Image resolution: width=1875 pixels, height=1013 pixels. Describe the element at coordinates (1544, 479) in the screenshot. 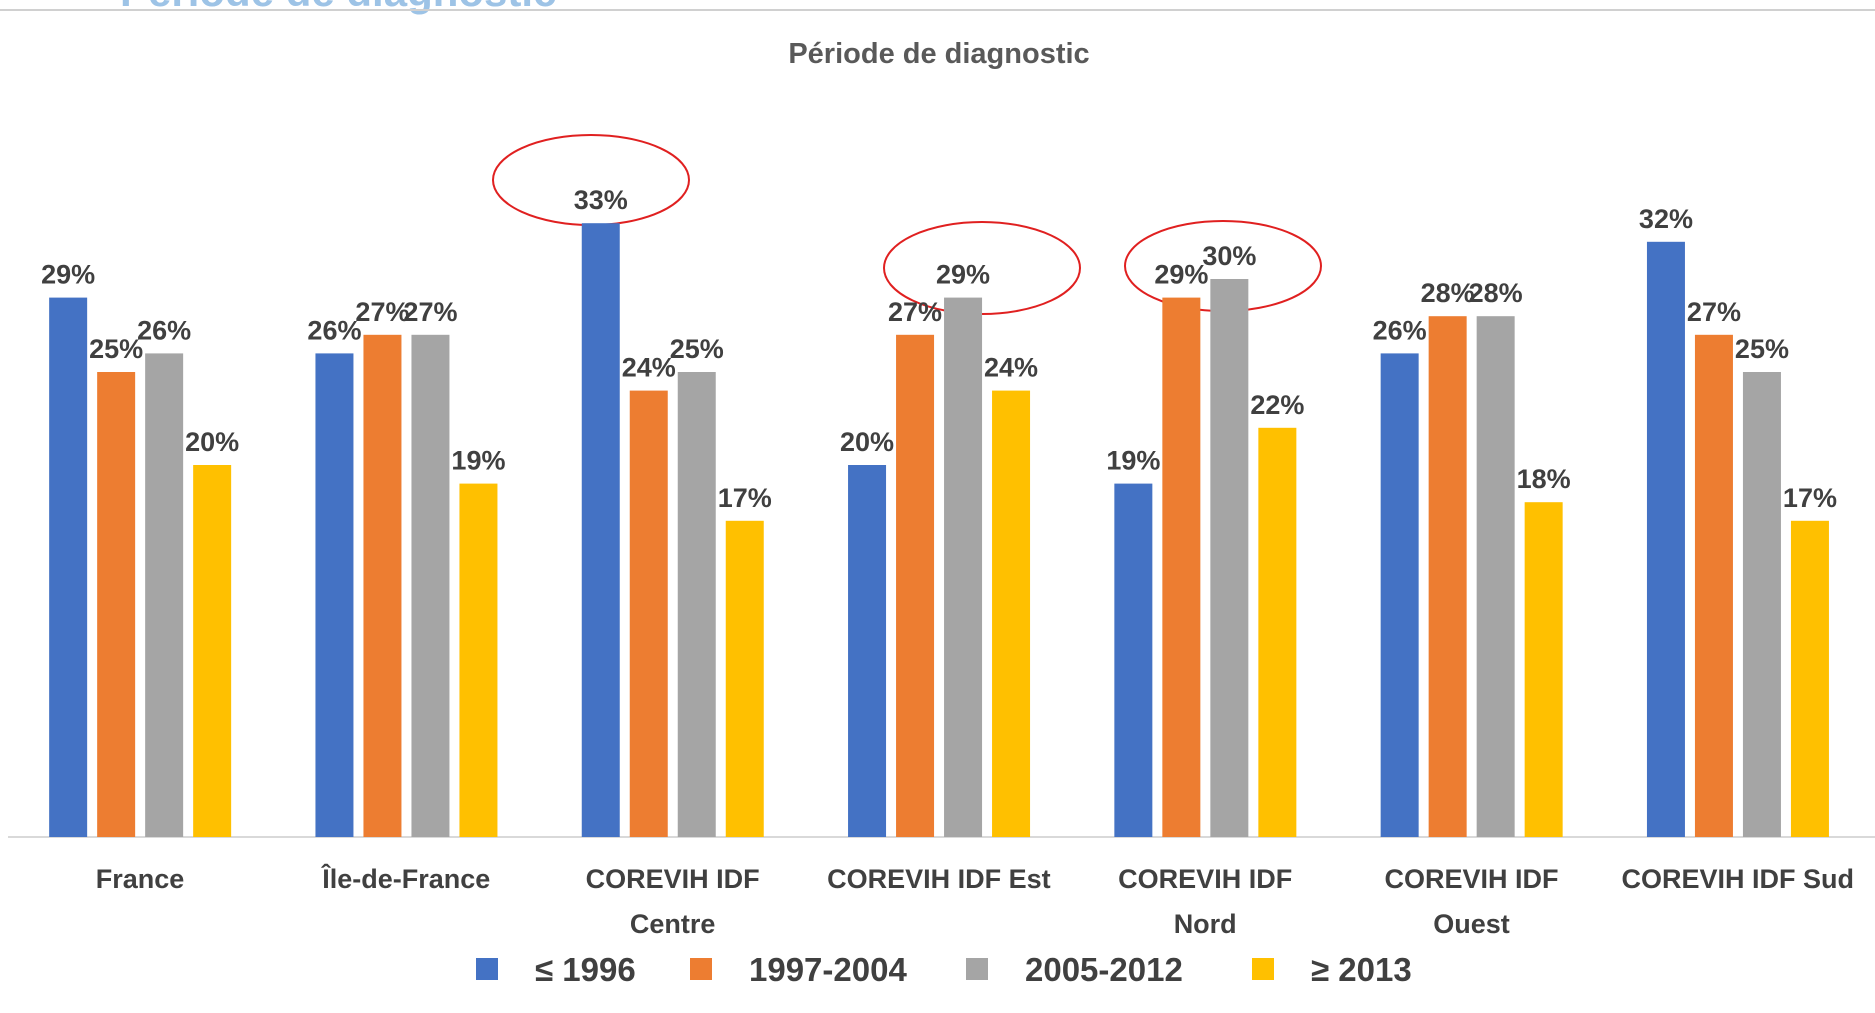

I see `data-label: 18%` at that location.